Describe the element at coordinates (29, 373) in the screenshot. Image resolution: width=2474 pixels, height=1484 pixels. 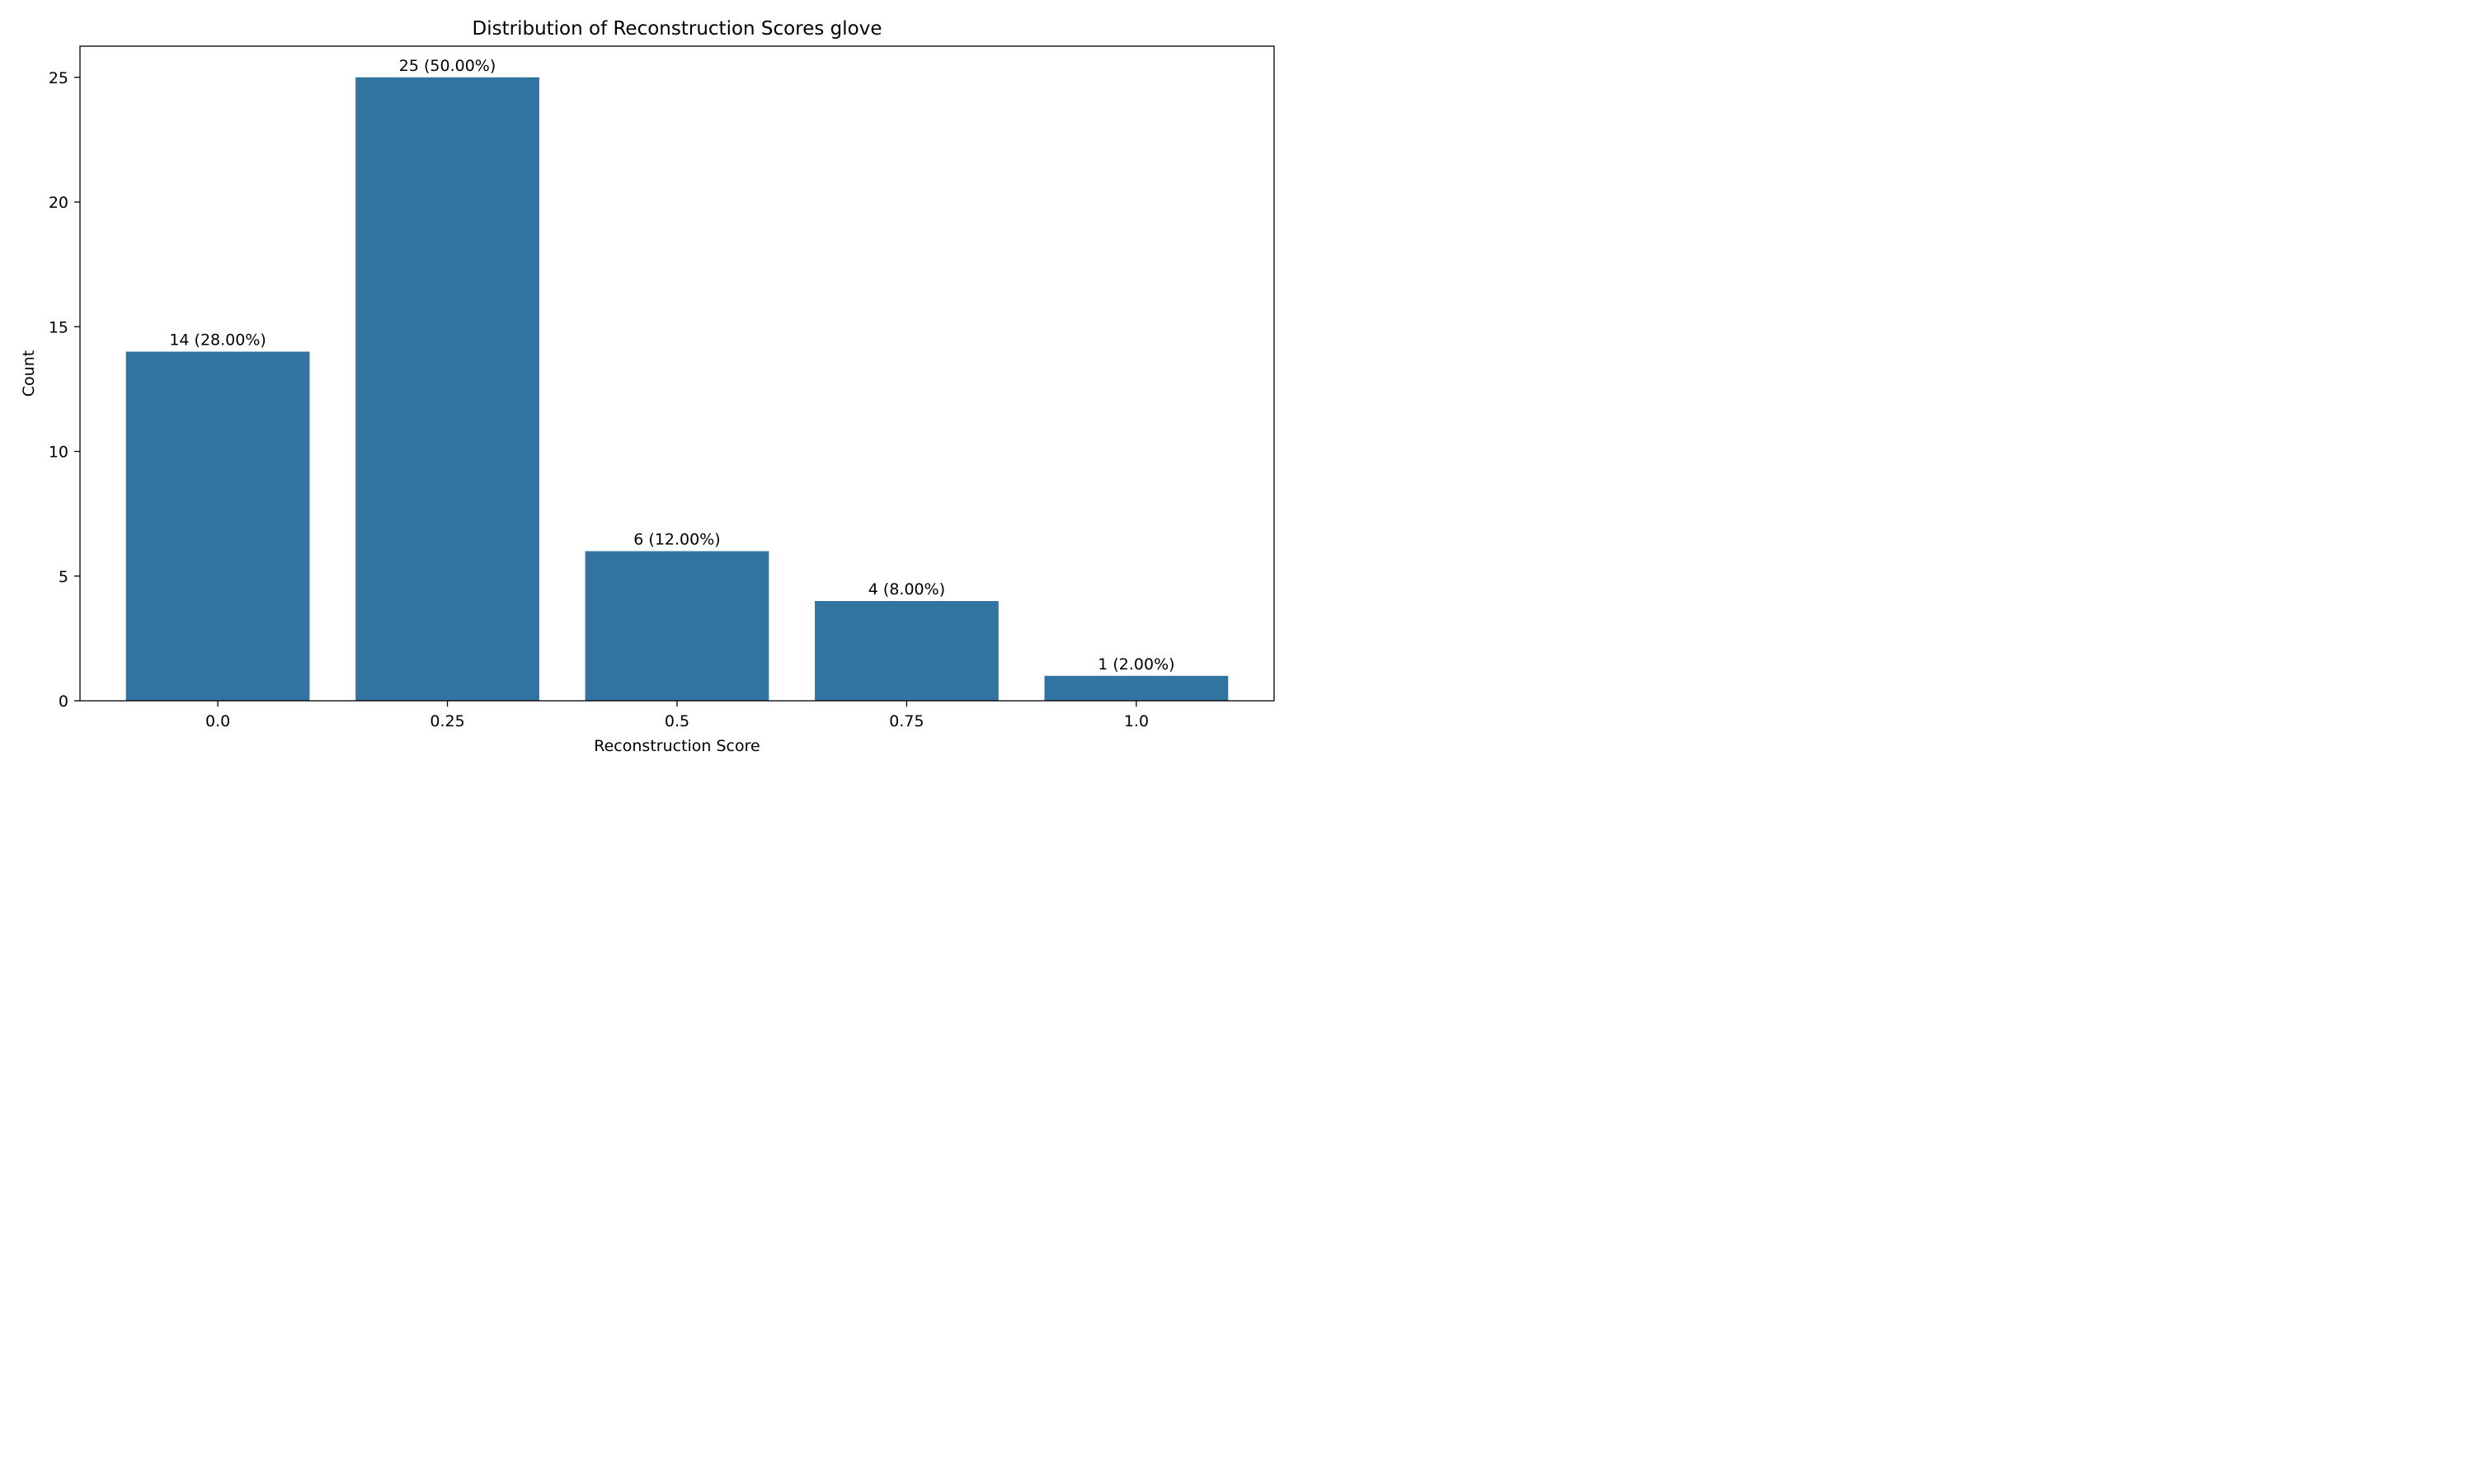
I see `y-axis-title: Count` at that location.